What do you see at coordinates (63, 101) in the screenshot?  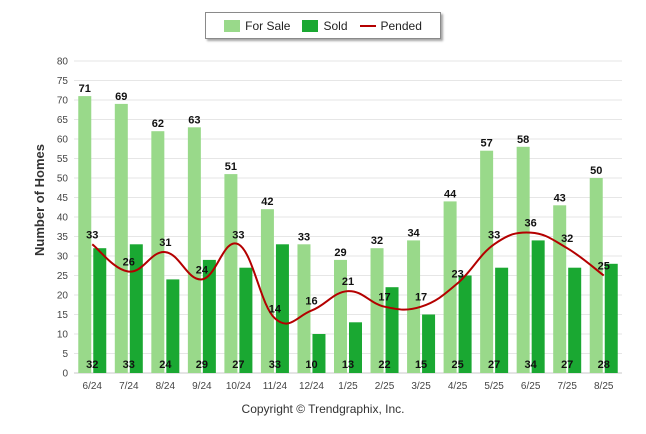 I see `y-tick-label: 70` at bounding box center [63, 101].